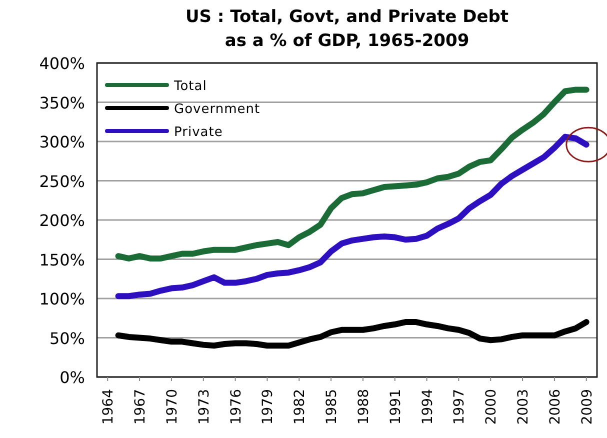 This screenshot has width=607, height=438. I want to click on y-tick-label: 300%, so click(62, 142).